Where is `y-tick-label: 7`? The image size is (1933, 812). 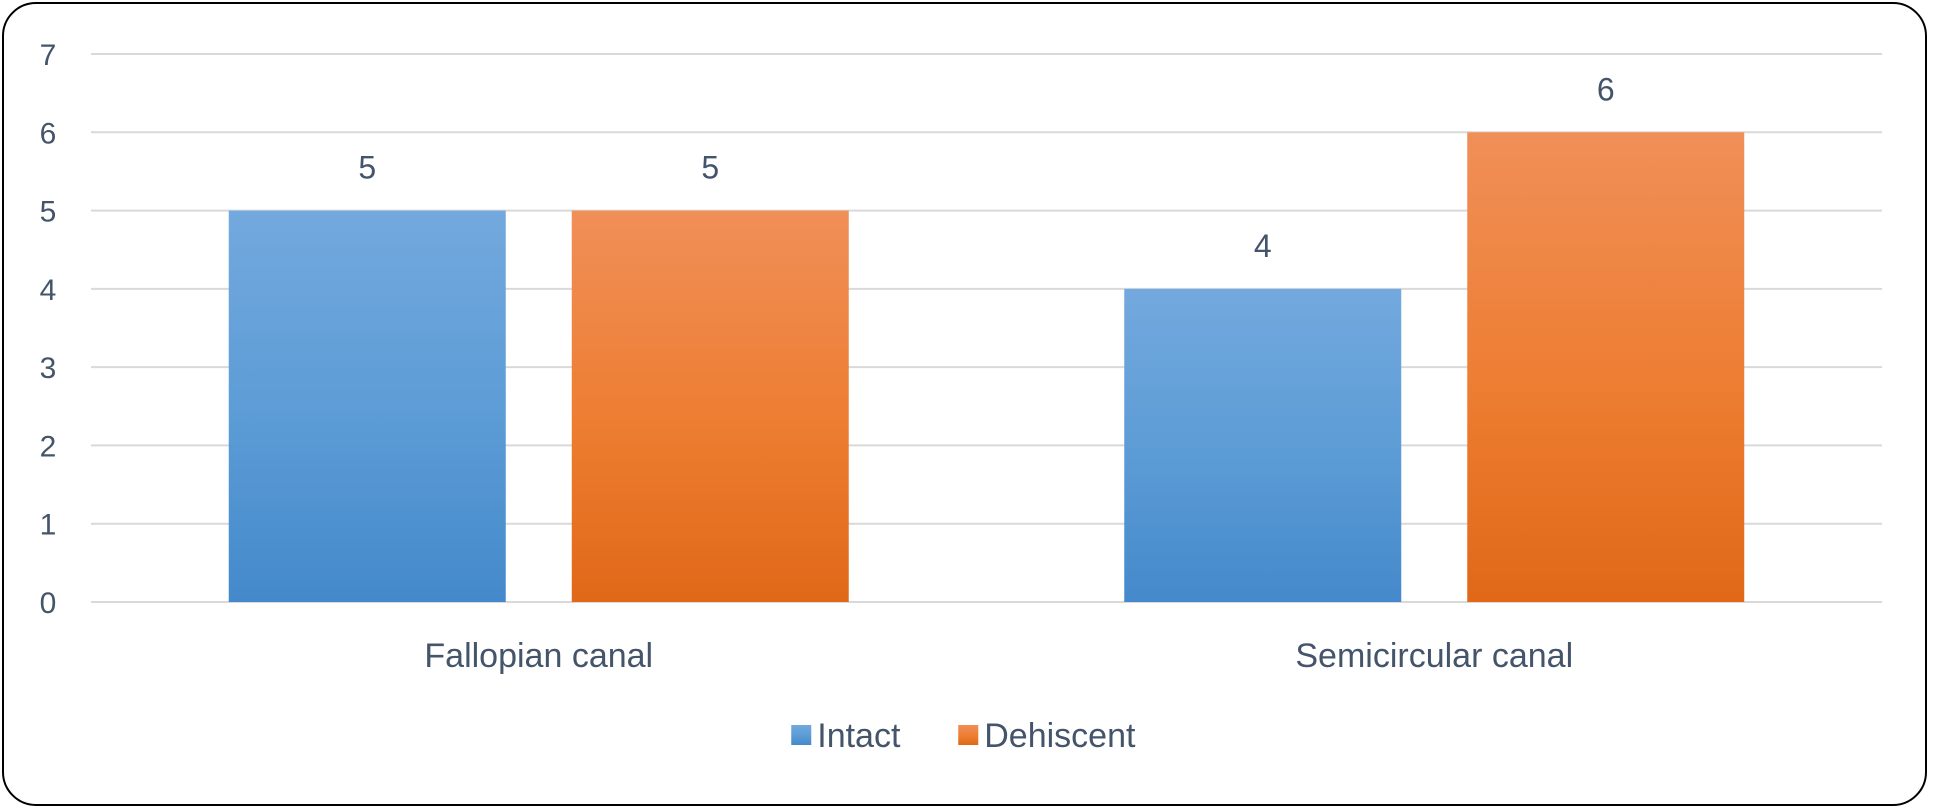
y-tick-label: 7 is located at coordinates (48, 55).